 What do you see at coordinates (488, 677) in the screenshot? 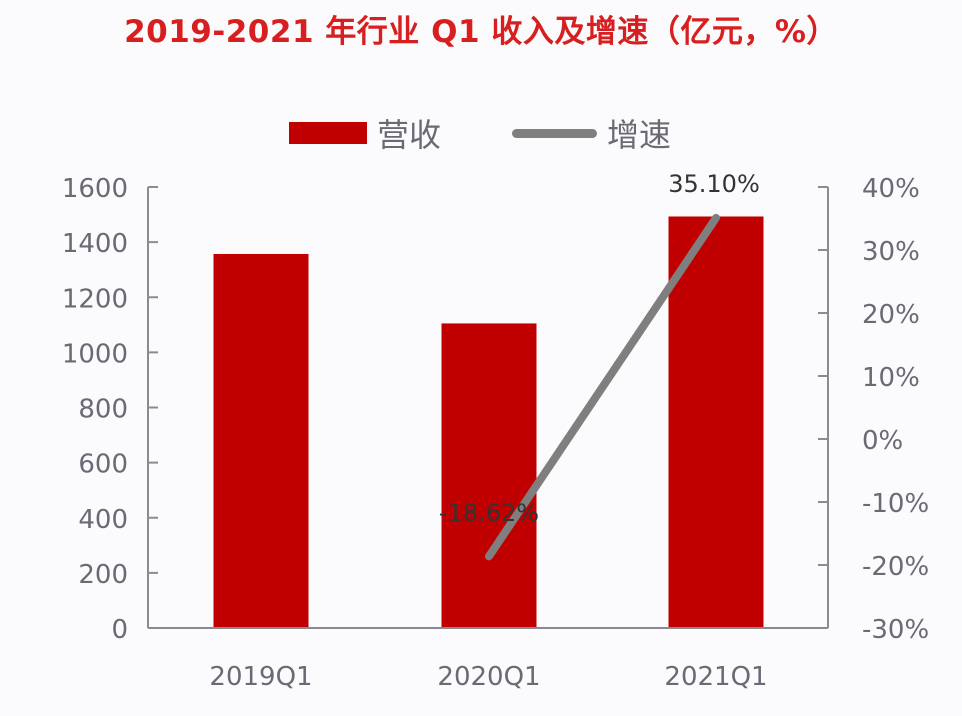
I see `category-label: 2020Q1` at bounding box center [488, 677].